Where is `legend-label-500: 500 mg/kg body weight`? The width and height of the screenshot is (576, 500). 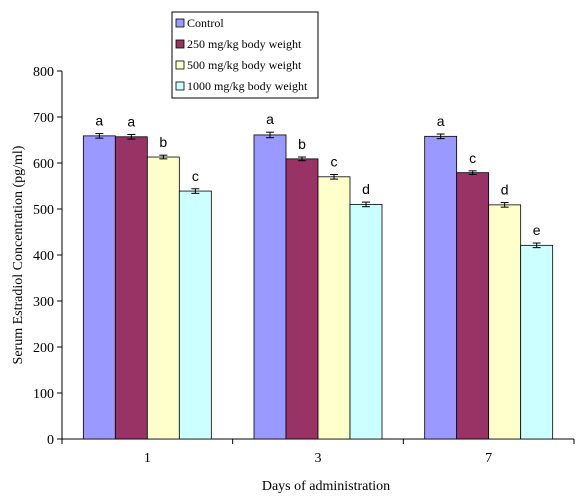 legend-label-500: 500 mg/kg body weight is located at coordinates (244, 65).